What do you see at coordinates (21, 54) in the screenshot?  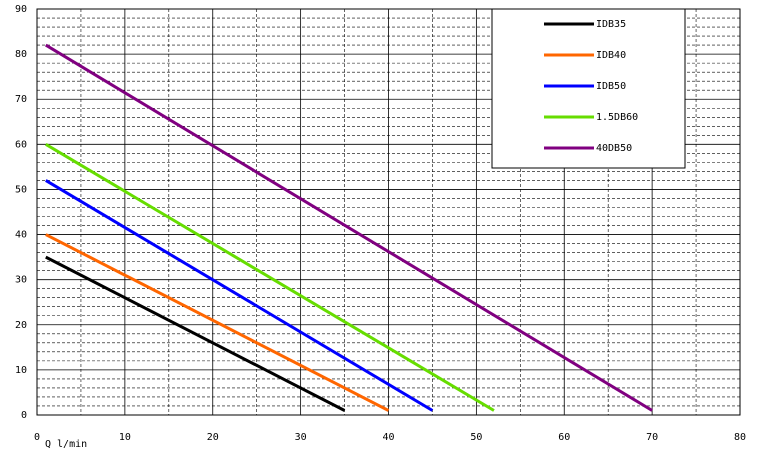 I see `y-tick-label: 80` at bounding box center [21, 54].